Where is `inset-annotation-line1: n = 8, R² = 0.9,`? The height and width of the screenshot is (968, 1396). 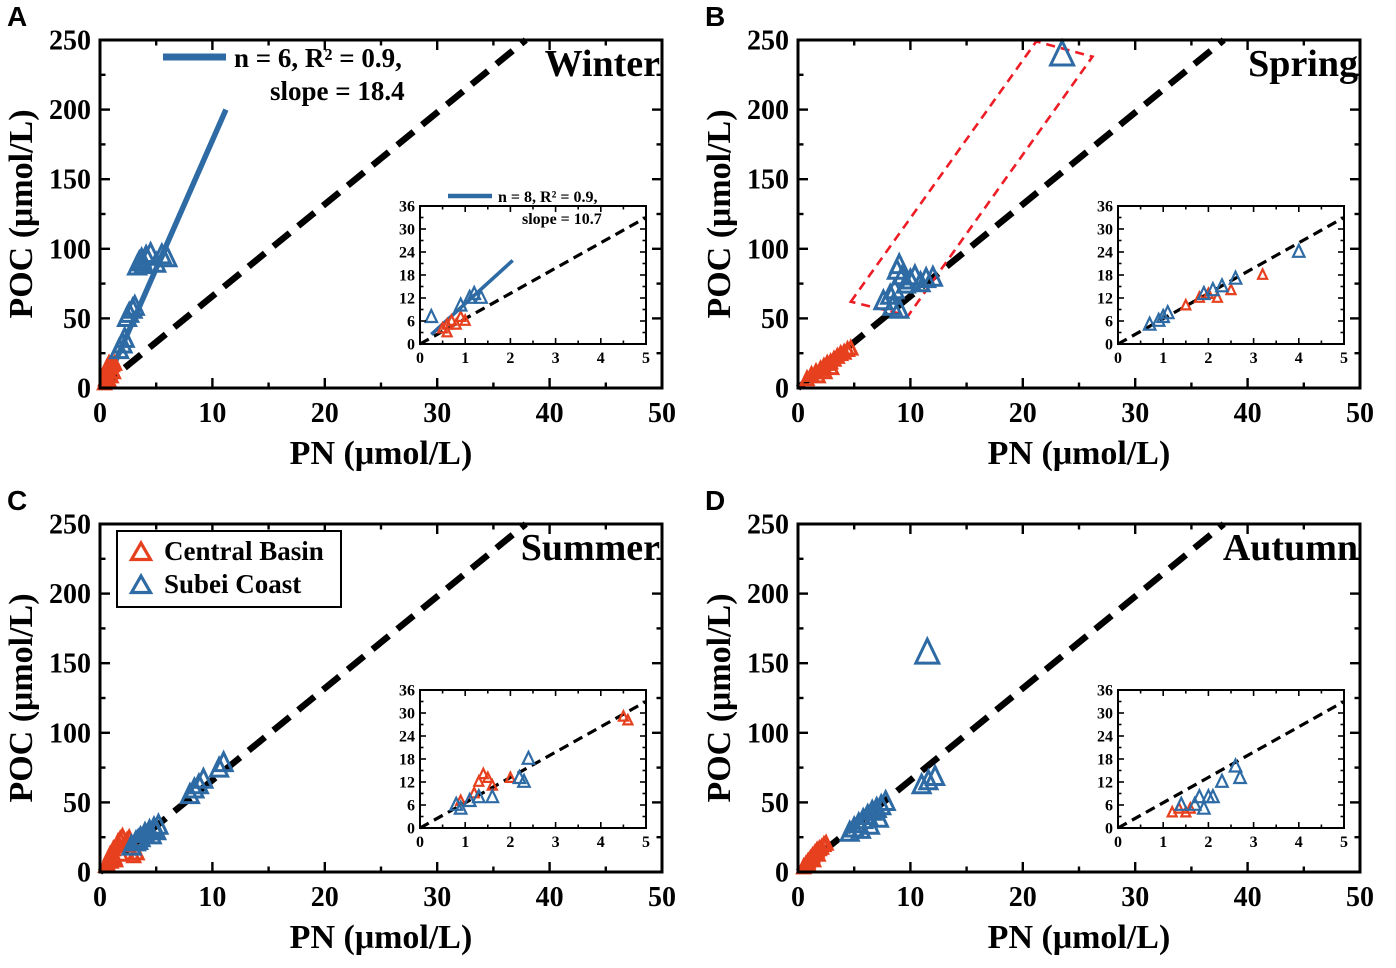 inset-annotation-line1: n = 8, R² = 0.9, is located at coordinates (547, 197).